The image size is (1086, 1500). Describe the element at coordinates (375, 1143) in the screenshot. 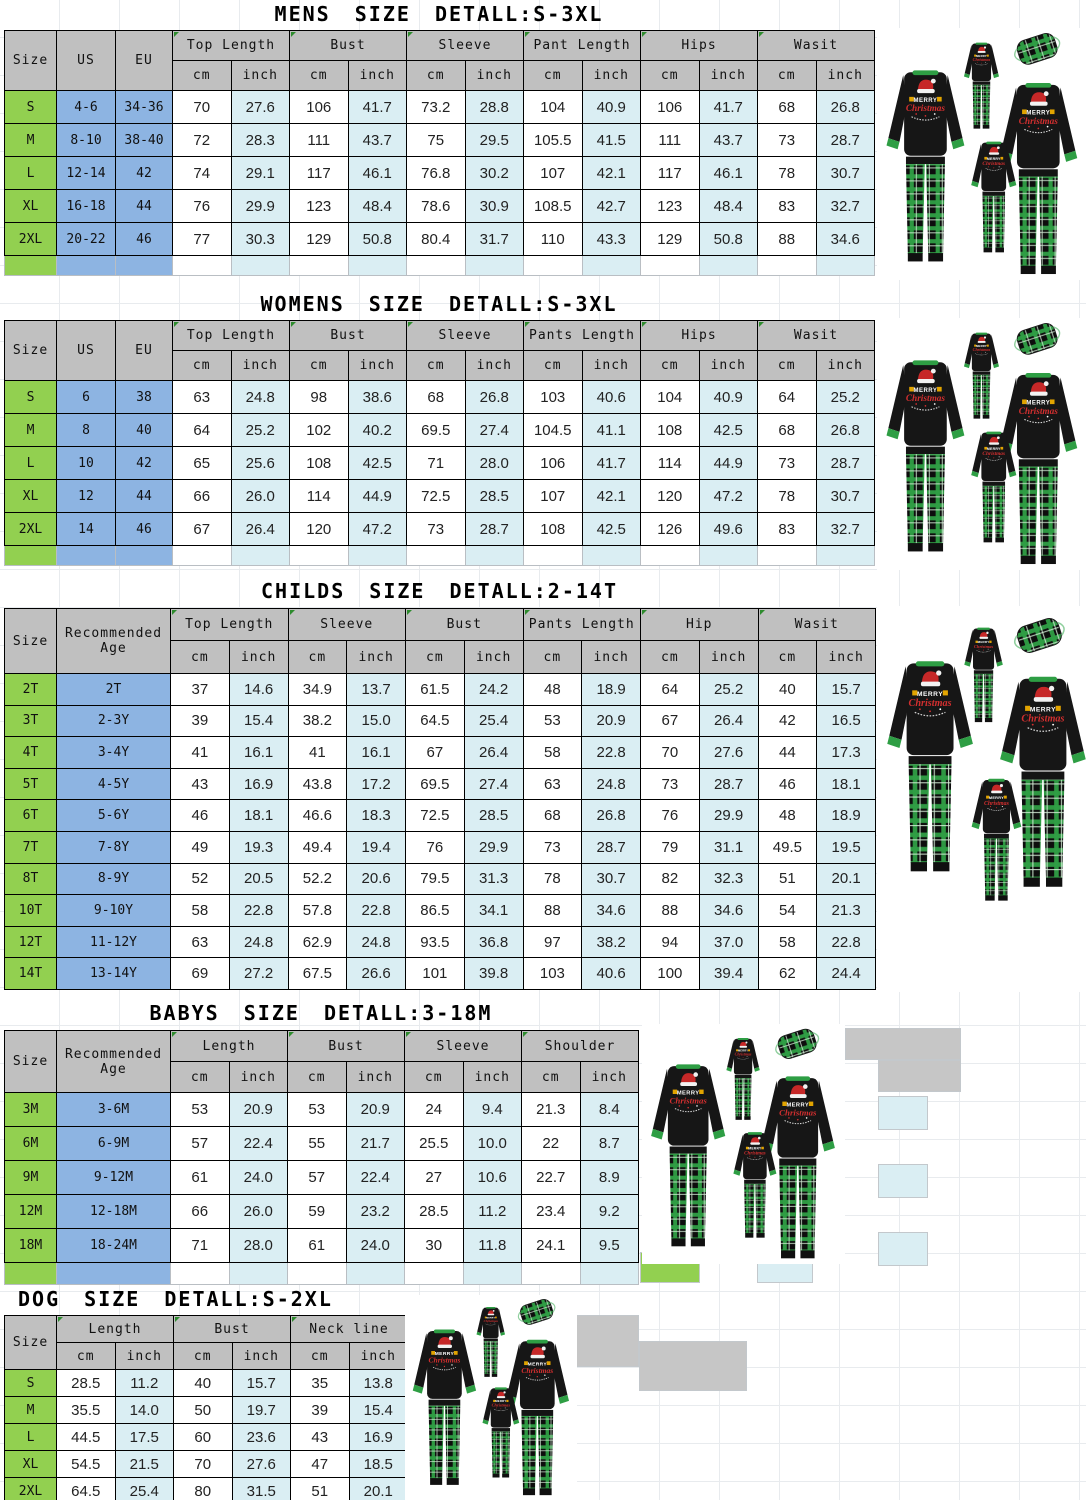

I see `value-cell: 21.7` at that location.